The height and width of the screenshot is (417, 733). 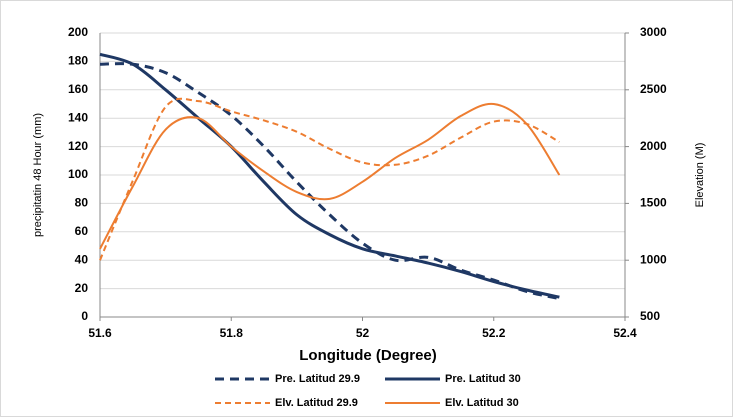 What do you see at coordinates (653, 259) in the screenshot?
I see `y2-tick-label: 1000` at bounding box center [653, 259].